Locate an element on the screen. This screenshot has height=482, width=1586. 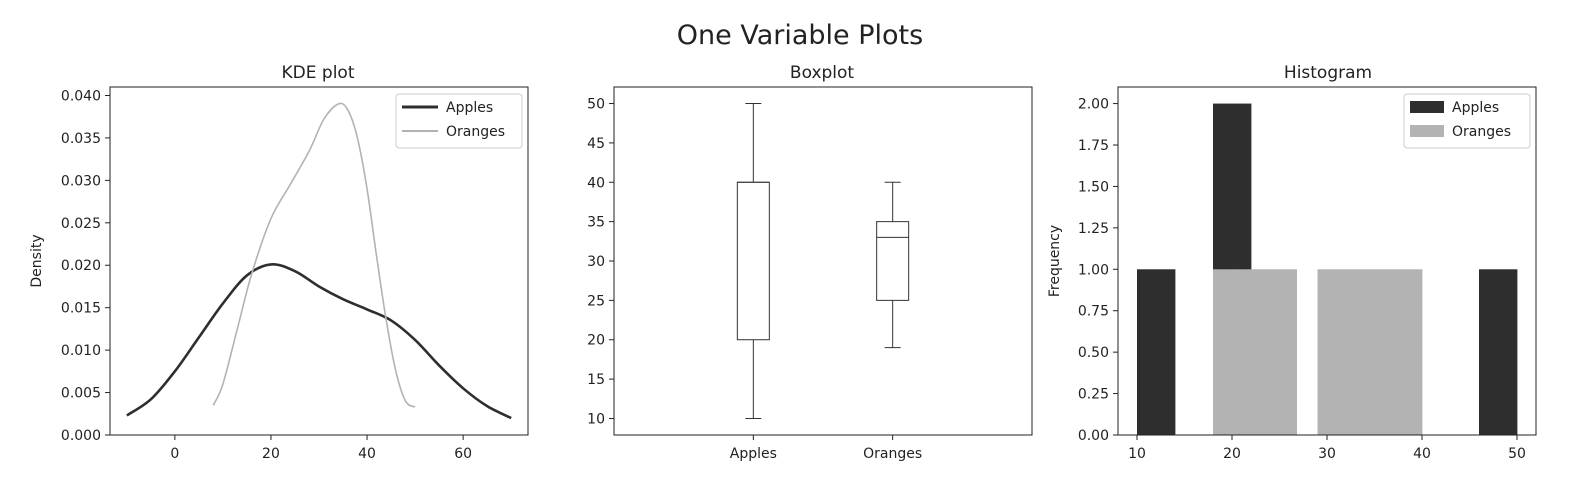
histogram-ytick-label: 0.50 is located at coordinates (1093, 353).